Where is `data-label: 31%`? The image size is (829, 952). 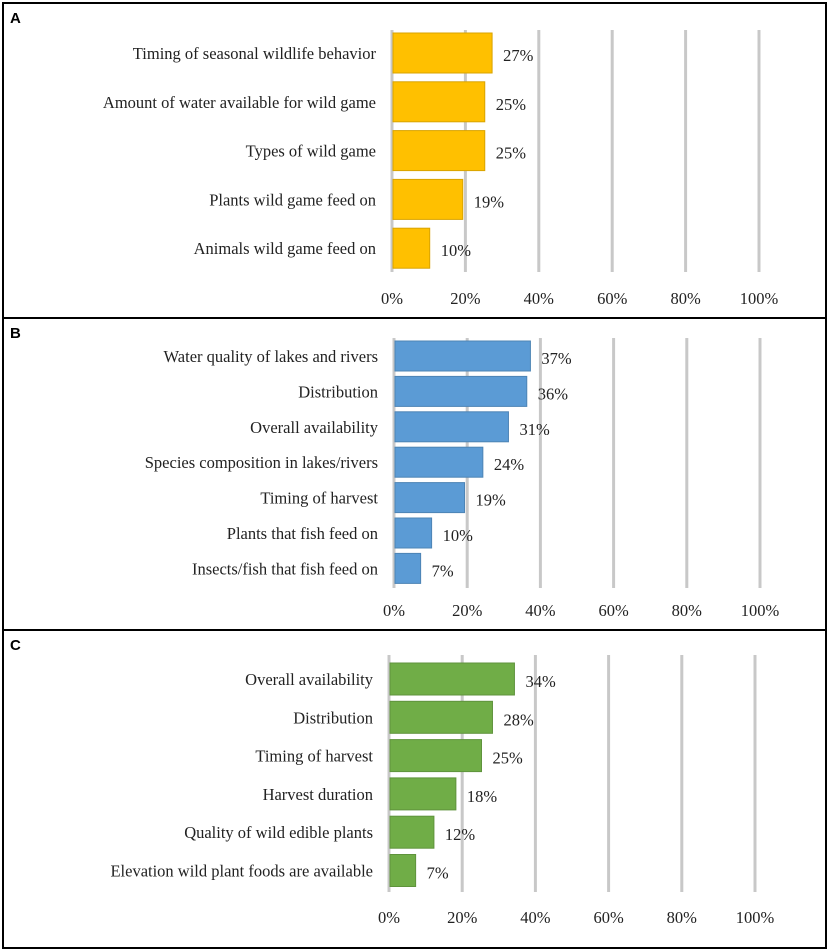 data-label: 31% is located at coordinates (534, 429).